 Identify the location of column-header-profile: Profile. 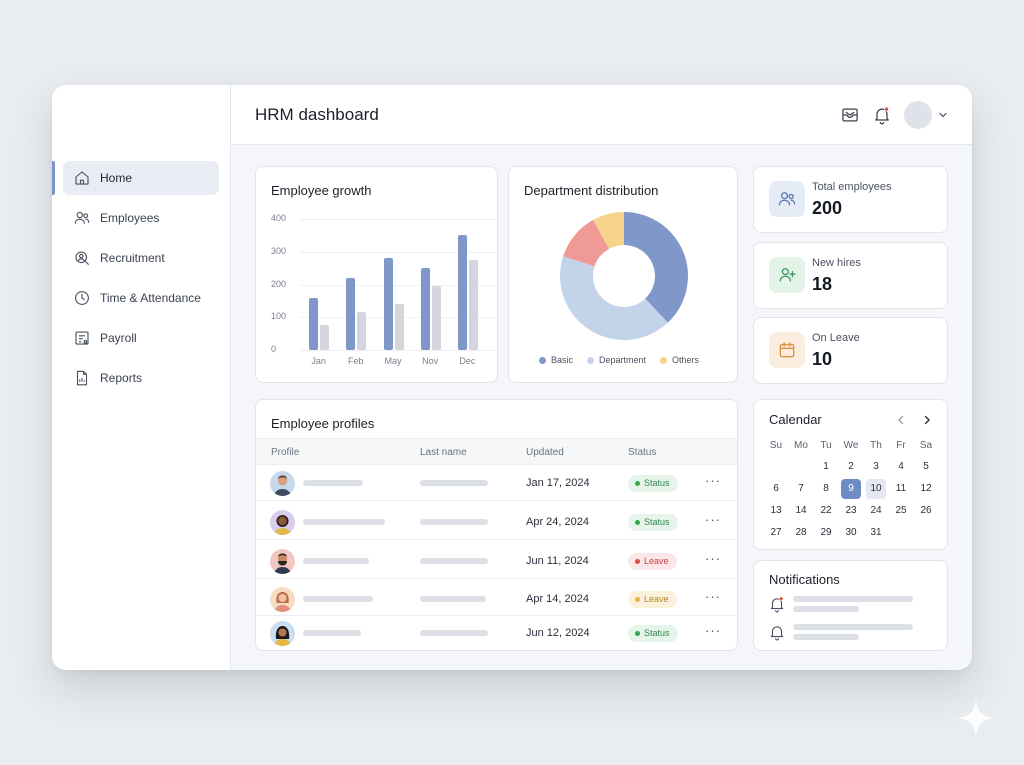
(285, 452).